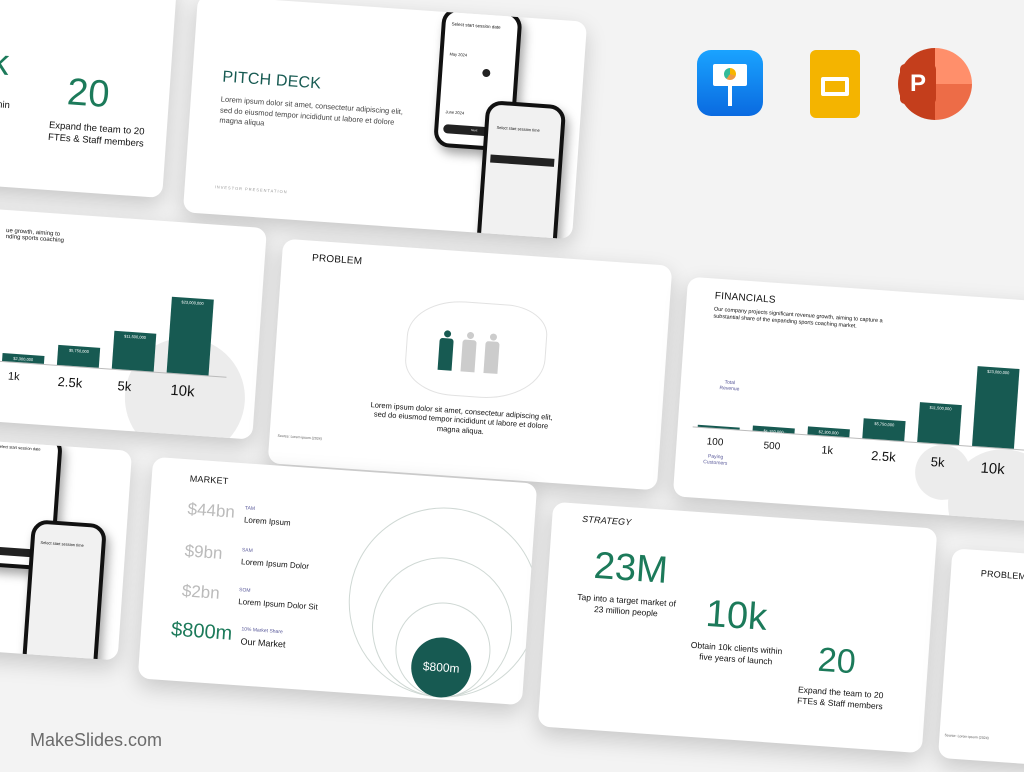 The height and width of the screenshot is (772, 1024). What do you see at coordinates (730, 83) in the screenshot?
I see `keynote-icon` at bounding box center [730, 83].